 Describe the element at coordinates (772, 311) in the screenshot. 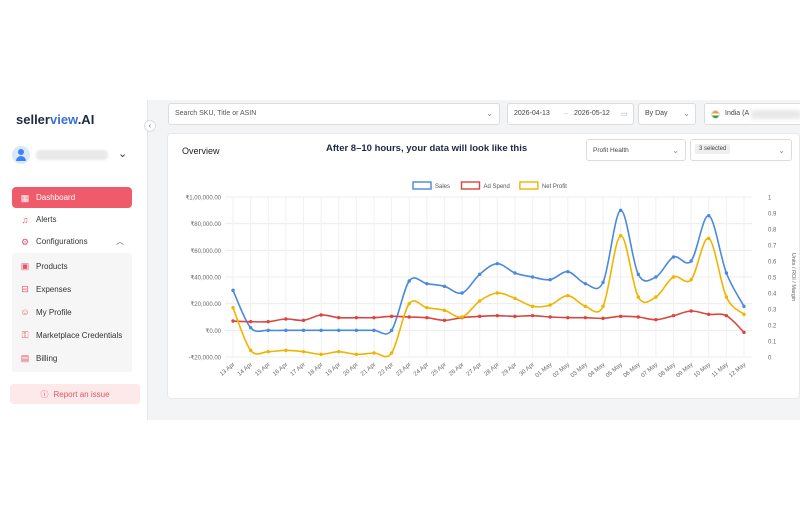

I see `y-right-tick: 0.3` at that location.